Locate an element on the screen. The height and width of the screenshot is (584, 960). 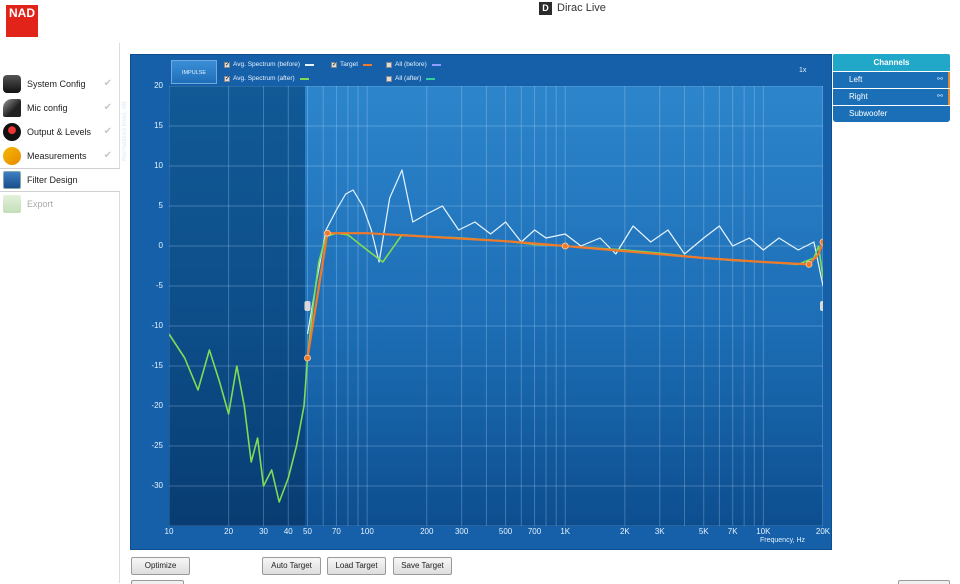
y-tick-label: -25 is located at coordinates (157, 445).